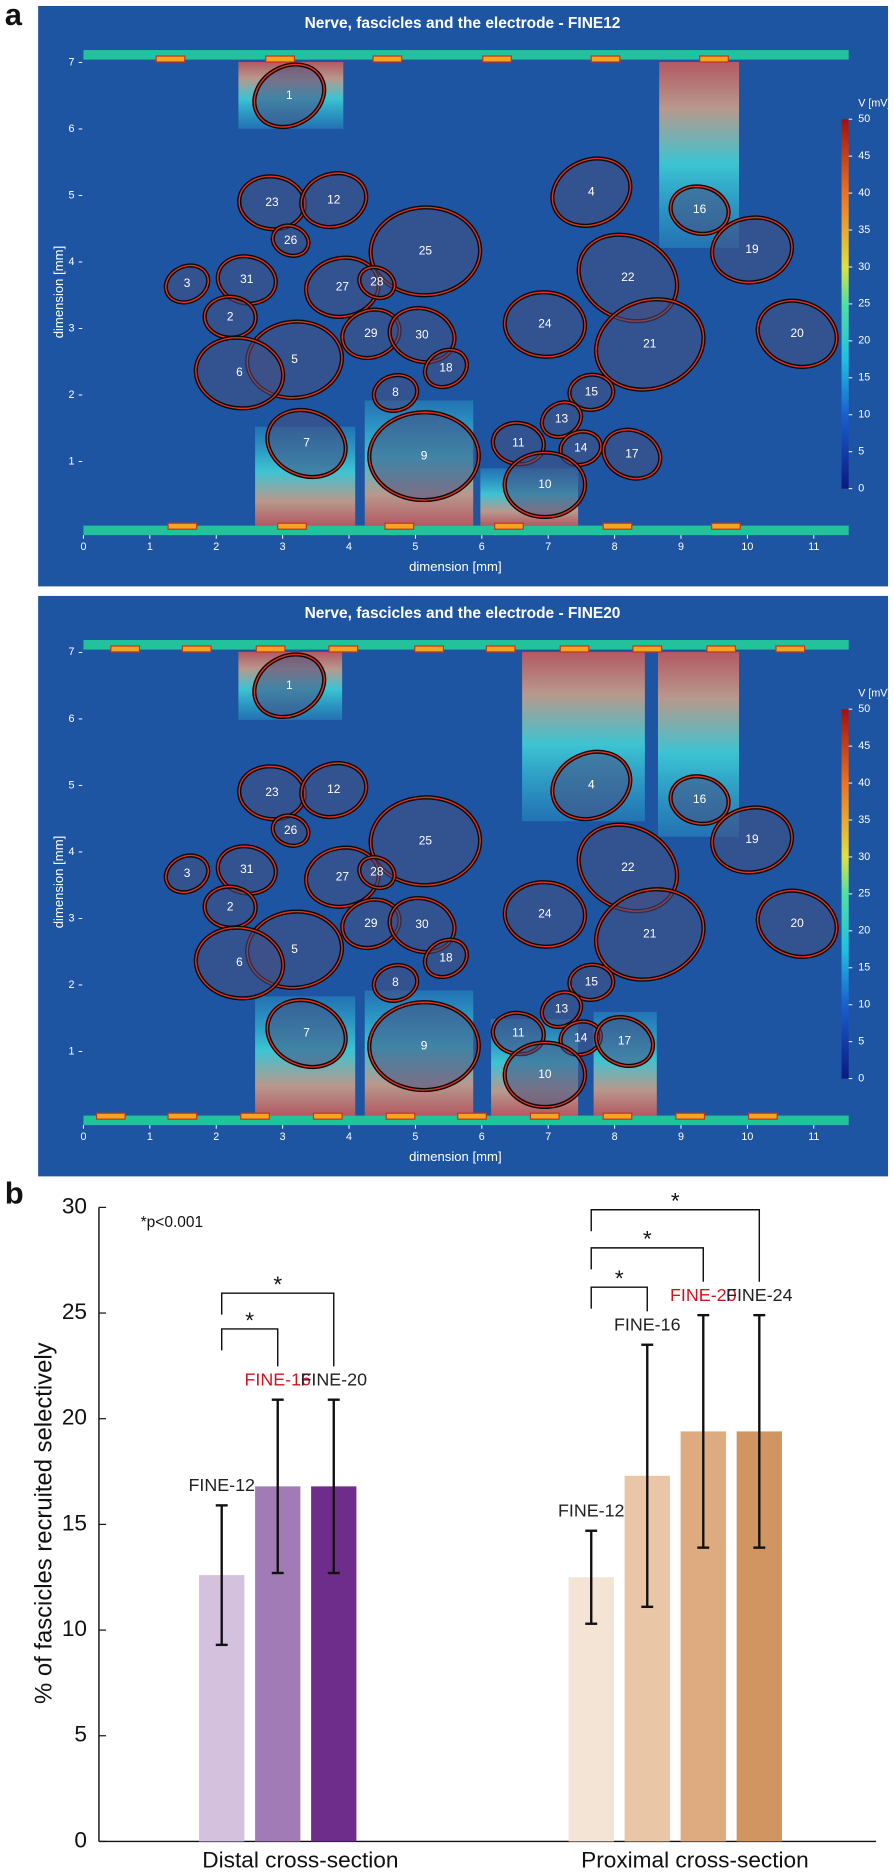 The width and height of the screenshot is (894, 1876). I want to click on colorbar, so click(845, 894).